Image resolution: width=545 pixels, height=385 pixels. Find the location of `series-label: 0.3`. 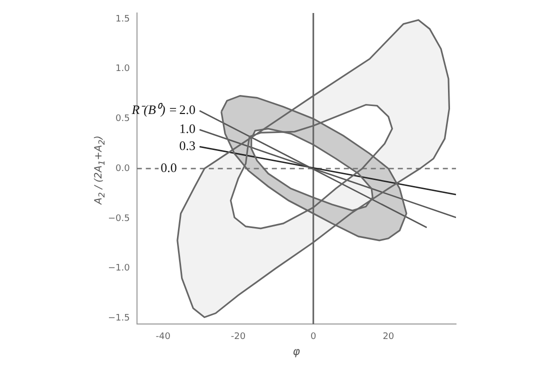

series-label: 0.3 is located at coordinates (187, 146).